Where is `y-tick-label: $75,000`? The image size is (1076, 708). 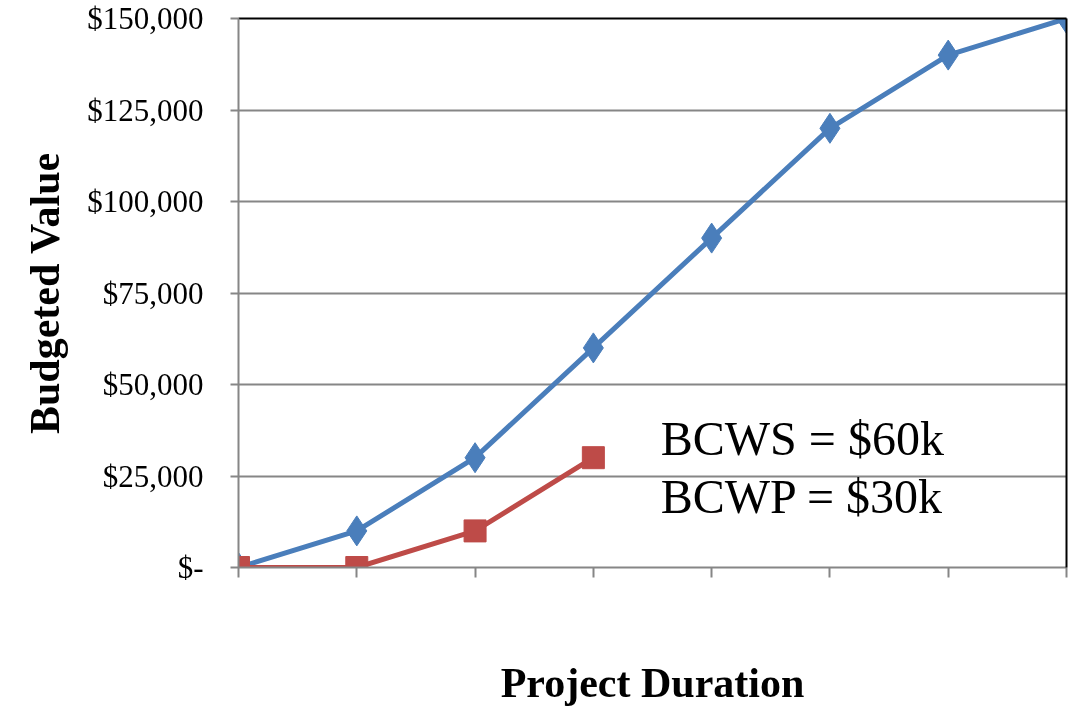 y-tick-label: $75,000 is located at coordinates (153, 293).